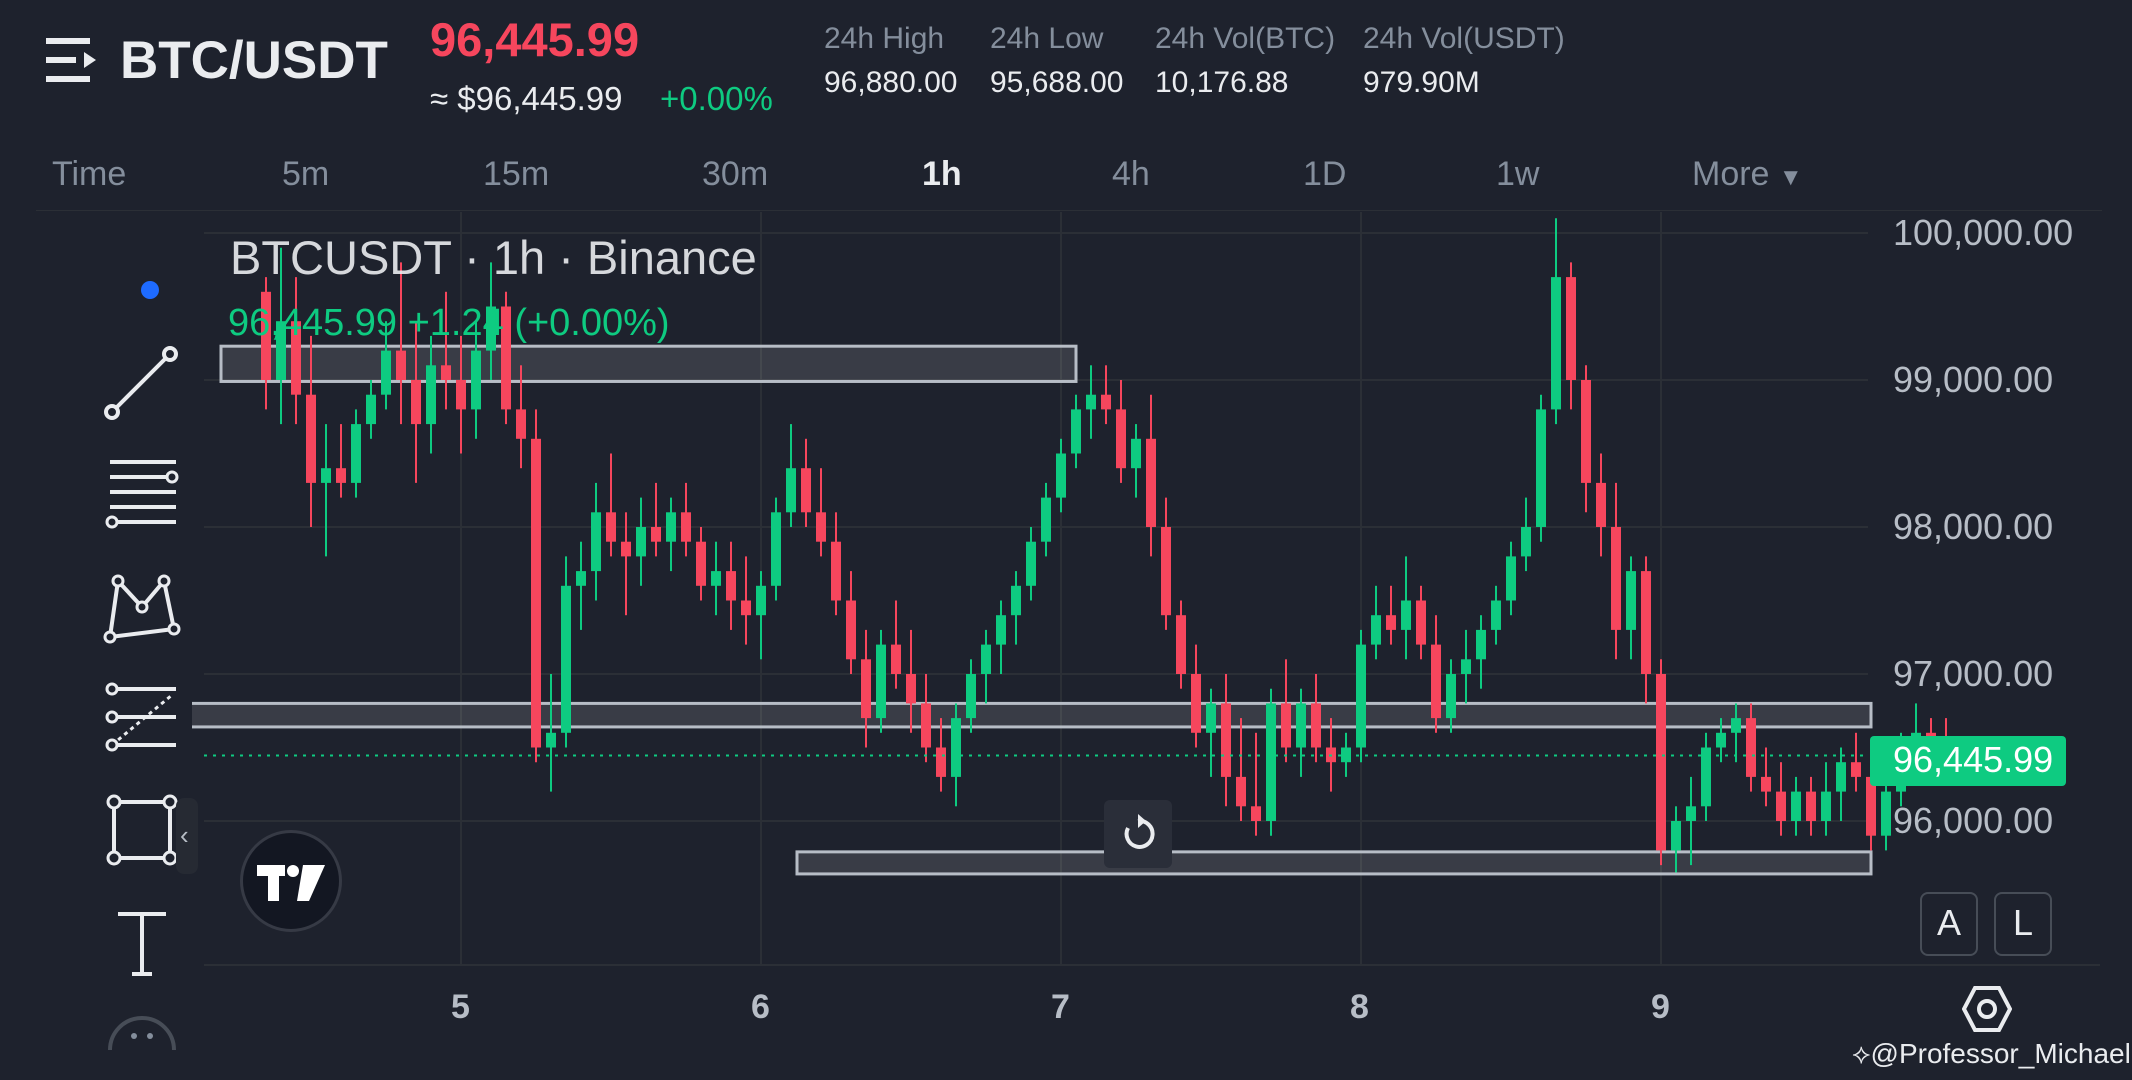  What do you see at coordinates (1518, 174) in the screenshot?
I see `interval-1w: 1w` at bounding box center [1518, 174].